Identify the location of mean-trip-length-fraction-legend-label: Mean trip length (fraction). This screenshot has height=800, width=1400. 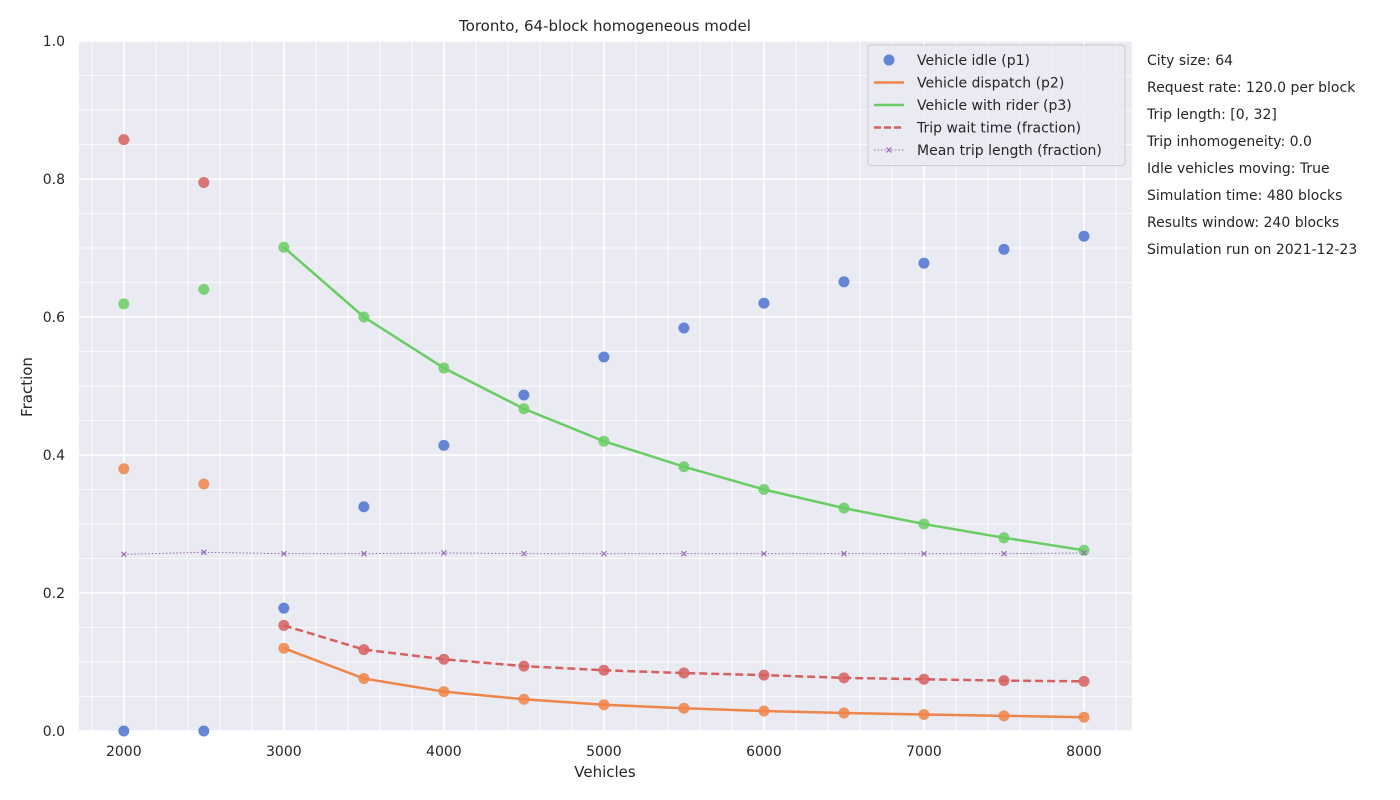
(1009, 151).